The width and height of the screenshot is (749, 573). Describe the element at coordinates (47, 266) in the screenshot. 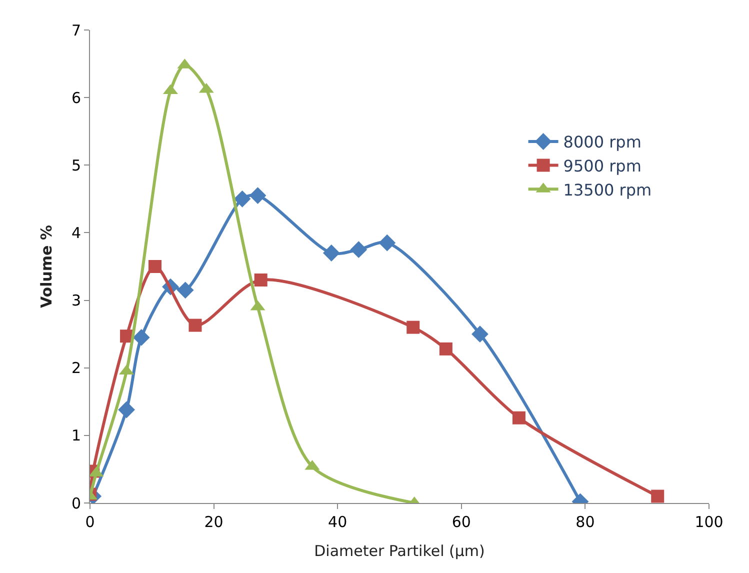

I see `y-axis-title: Volume %` at that location.